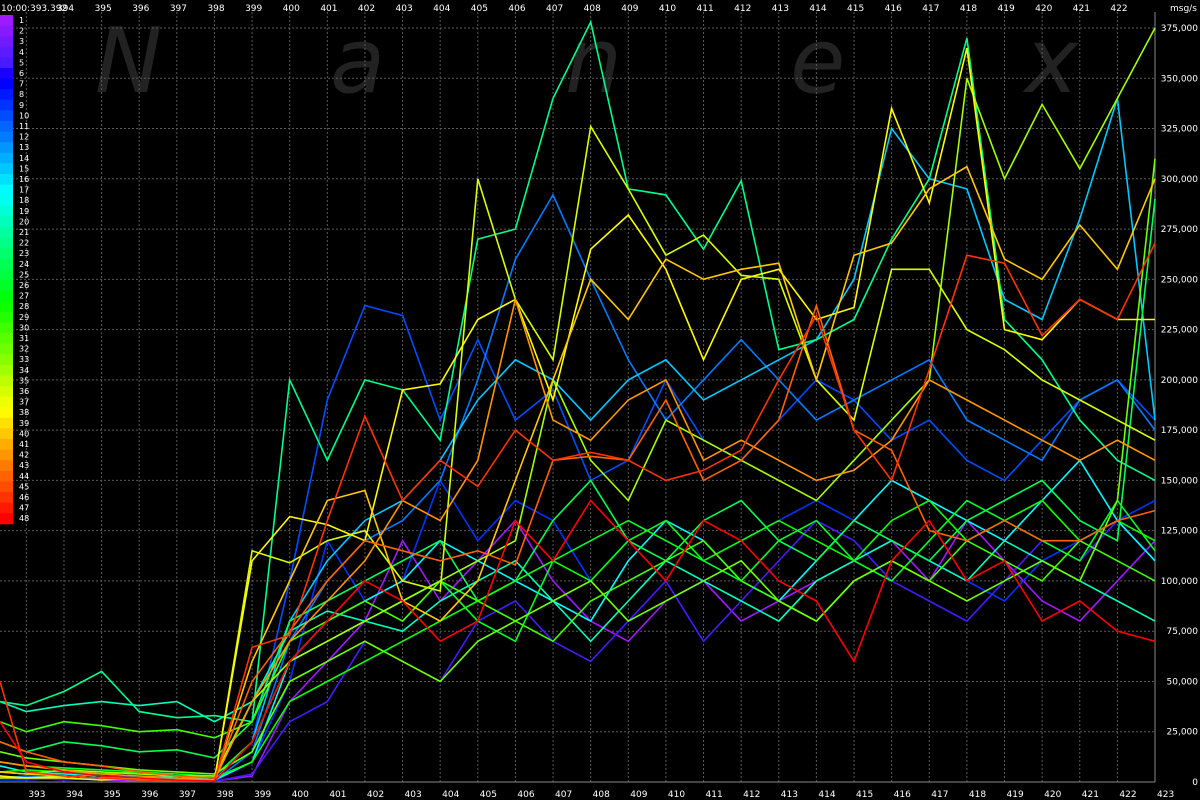 Image resolution: width=1200 pixels, height=800 pixels. What do you see at coordinates (36, 795) in the screenshot?
I see `x-tick-label: 393` at bounding box center [36, 795].